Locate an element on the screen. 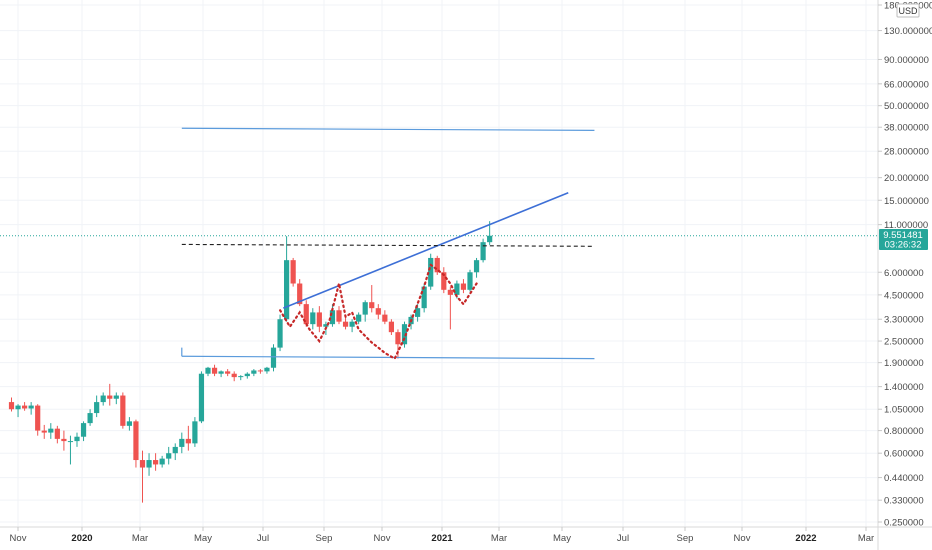 Image resolution: width=932 pixels, height=550 pixels. neckline-dashed is located at coordinates (388, 245).